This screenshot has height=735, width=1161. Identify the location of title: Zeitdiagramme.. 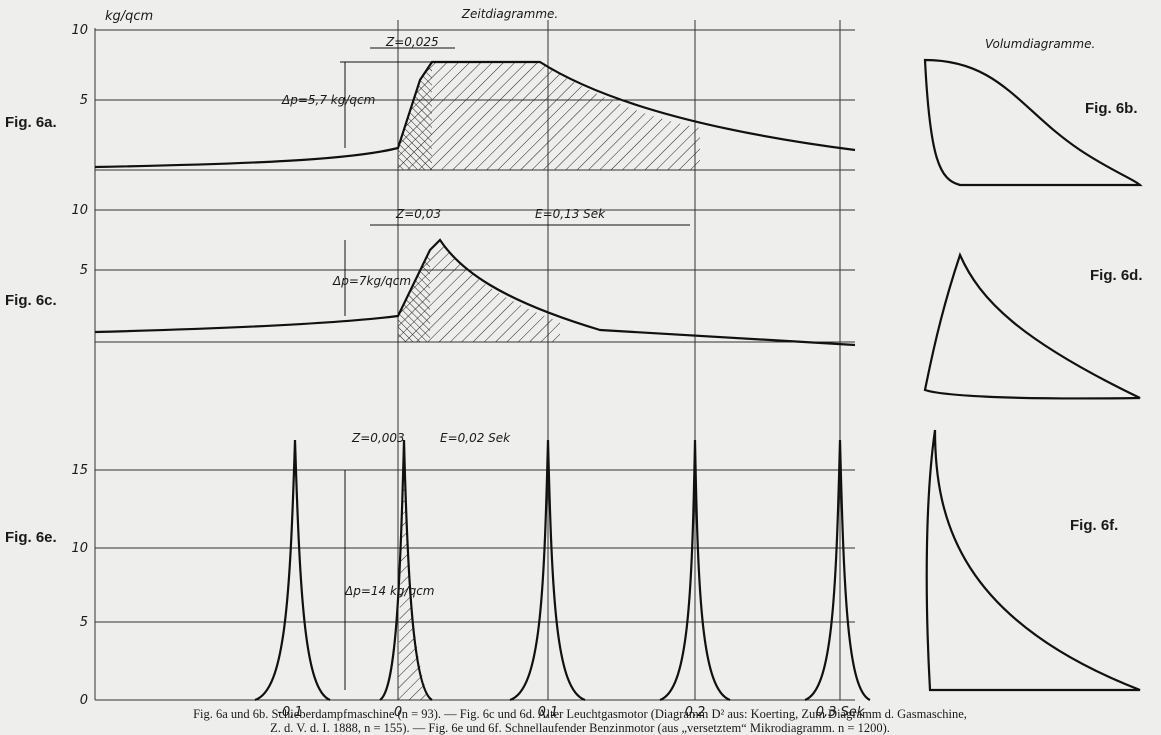
(509, 14).